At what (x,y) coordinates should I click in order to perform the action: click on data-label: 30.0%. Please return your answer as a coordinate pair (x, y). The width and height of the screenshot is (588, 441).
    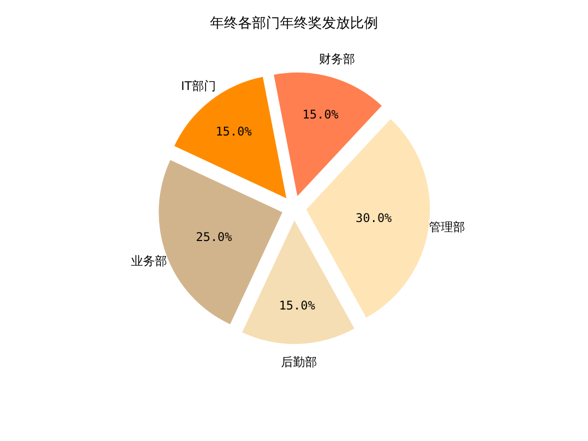
    Looking at the image, I should click on (374, 217).